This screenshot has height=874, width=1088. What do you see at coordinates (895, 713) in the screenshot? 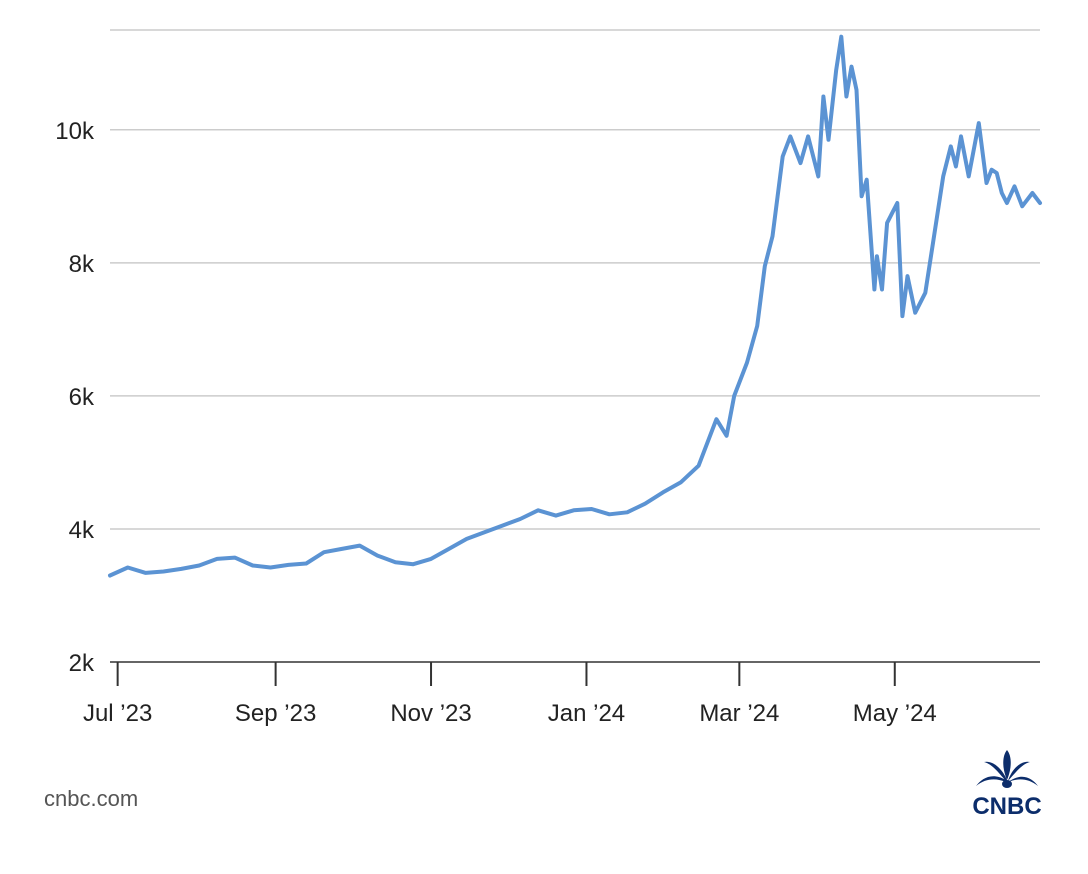
I see `x-tick-label: May ’24` at bounding box center [895, 713].